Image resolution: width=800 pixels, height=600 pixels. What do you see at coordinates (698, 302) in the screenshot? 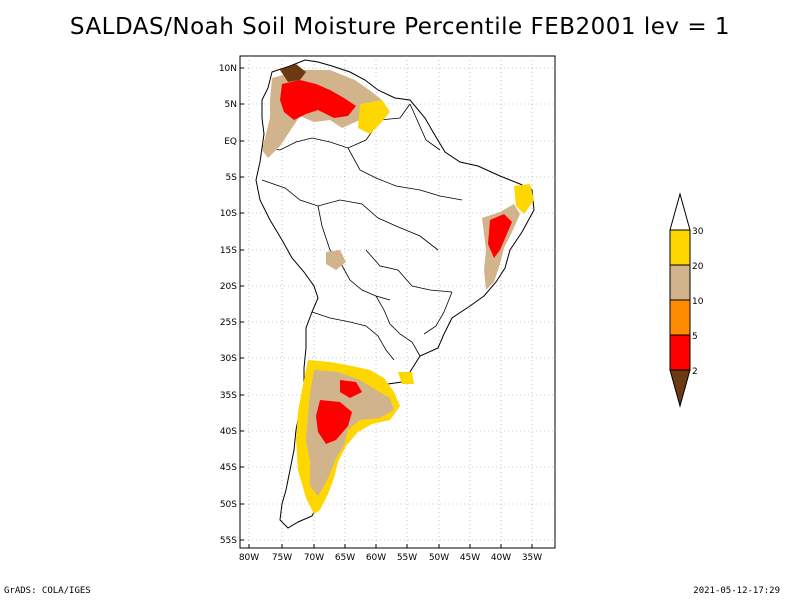
I see `legend-label: 10` at bounding box center [698, 302].